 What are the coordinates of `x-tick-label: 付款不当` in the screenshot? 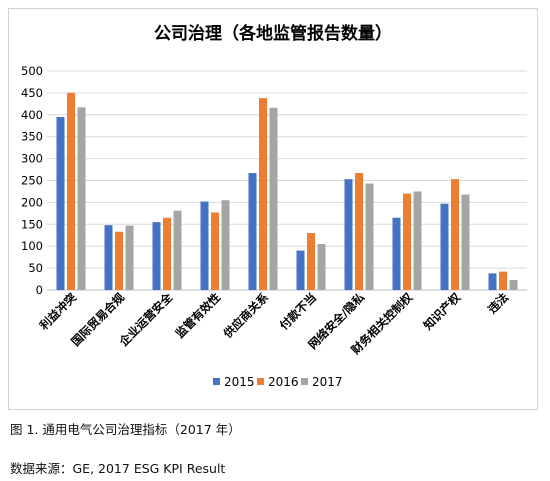 It's located at (298, 311).